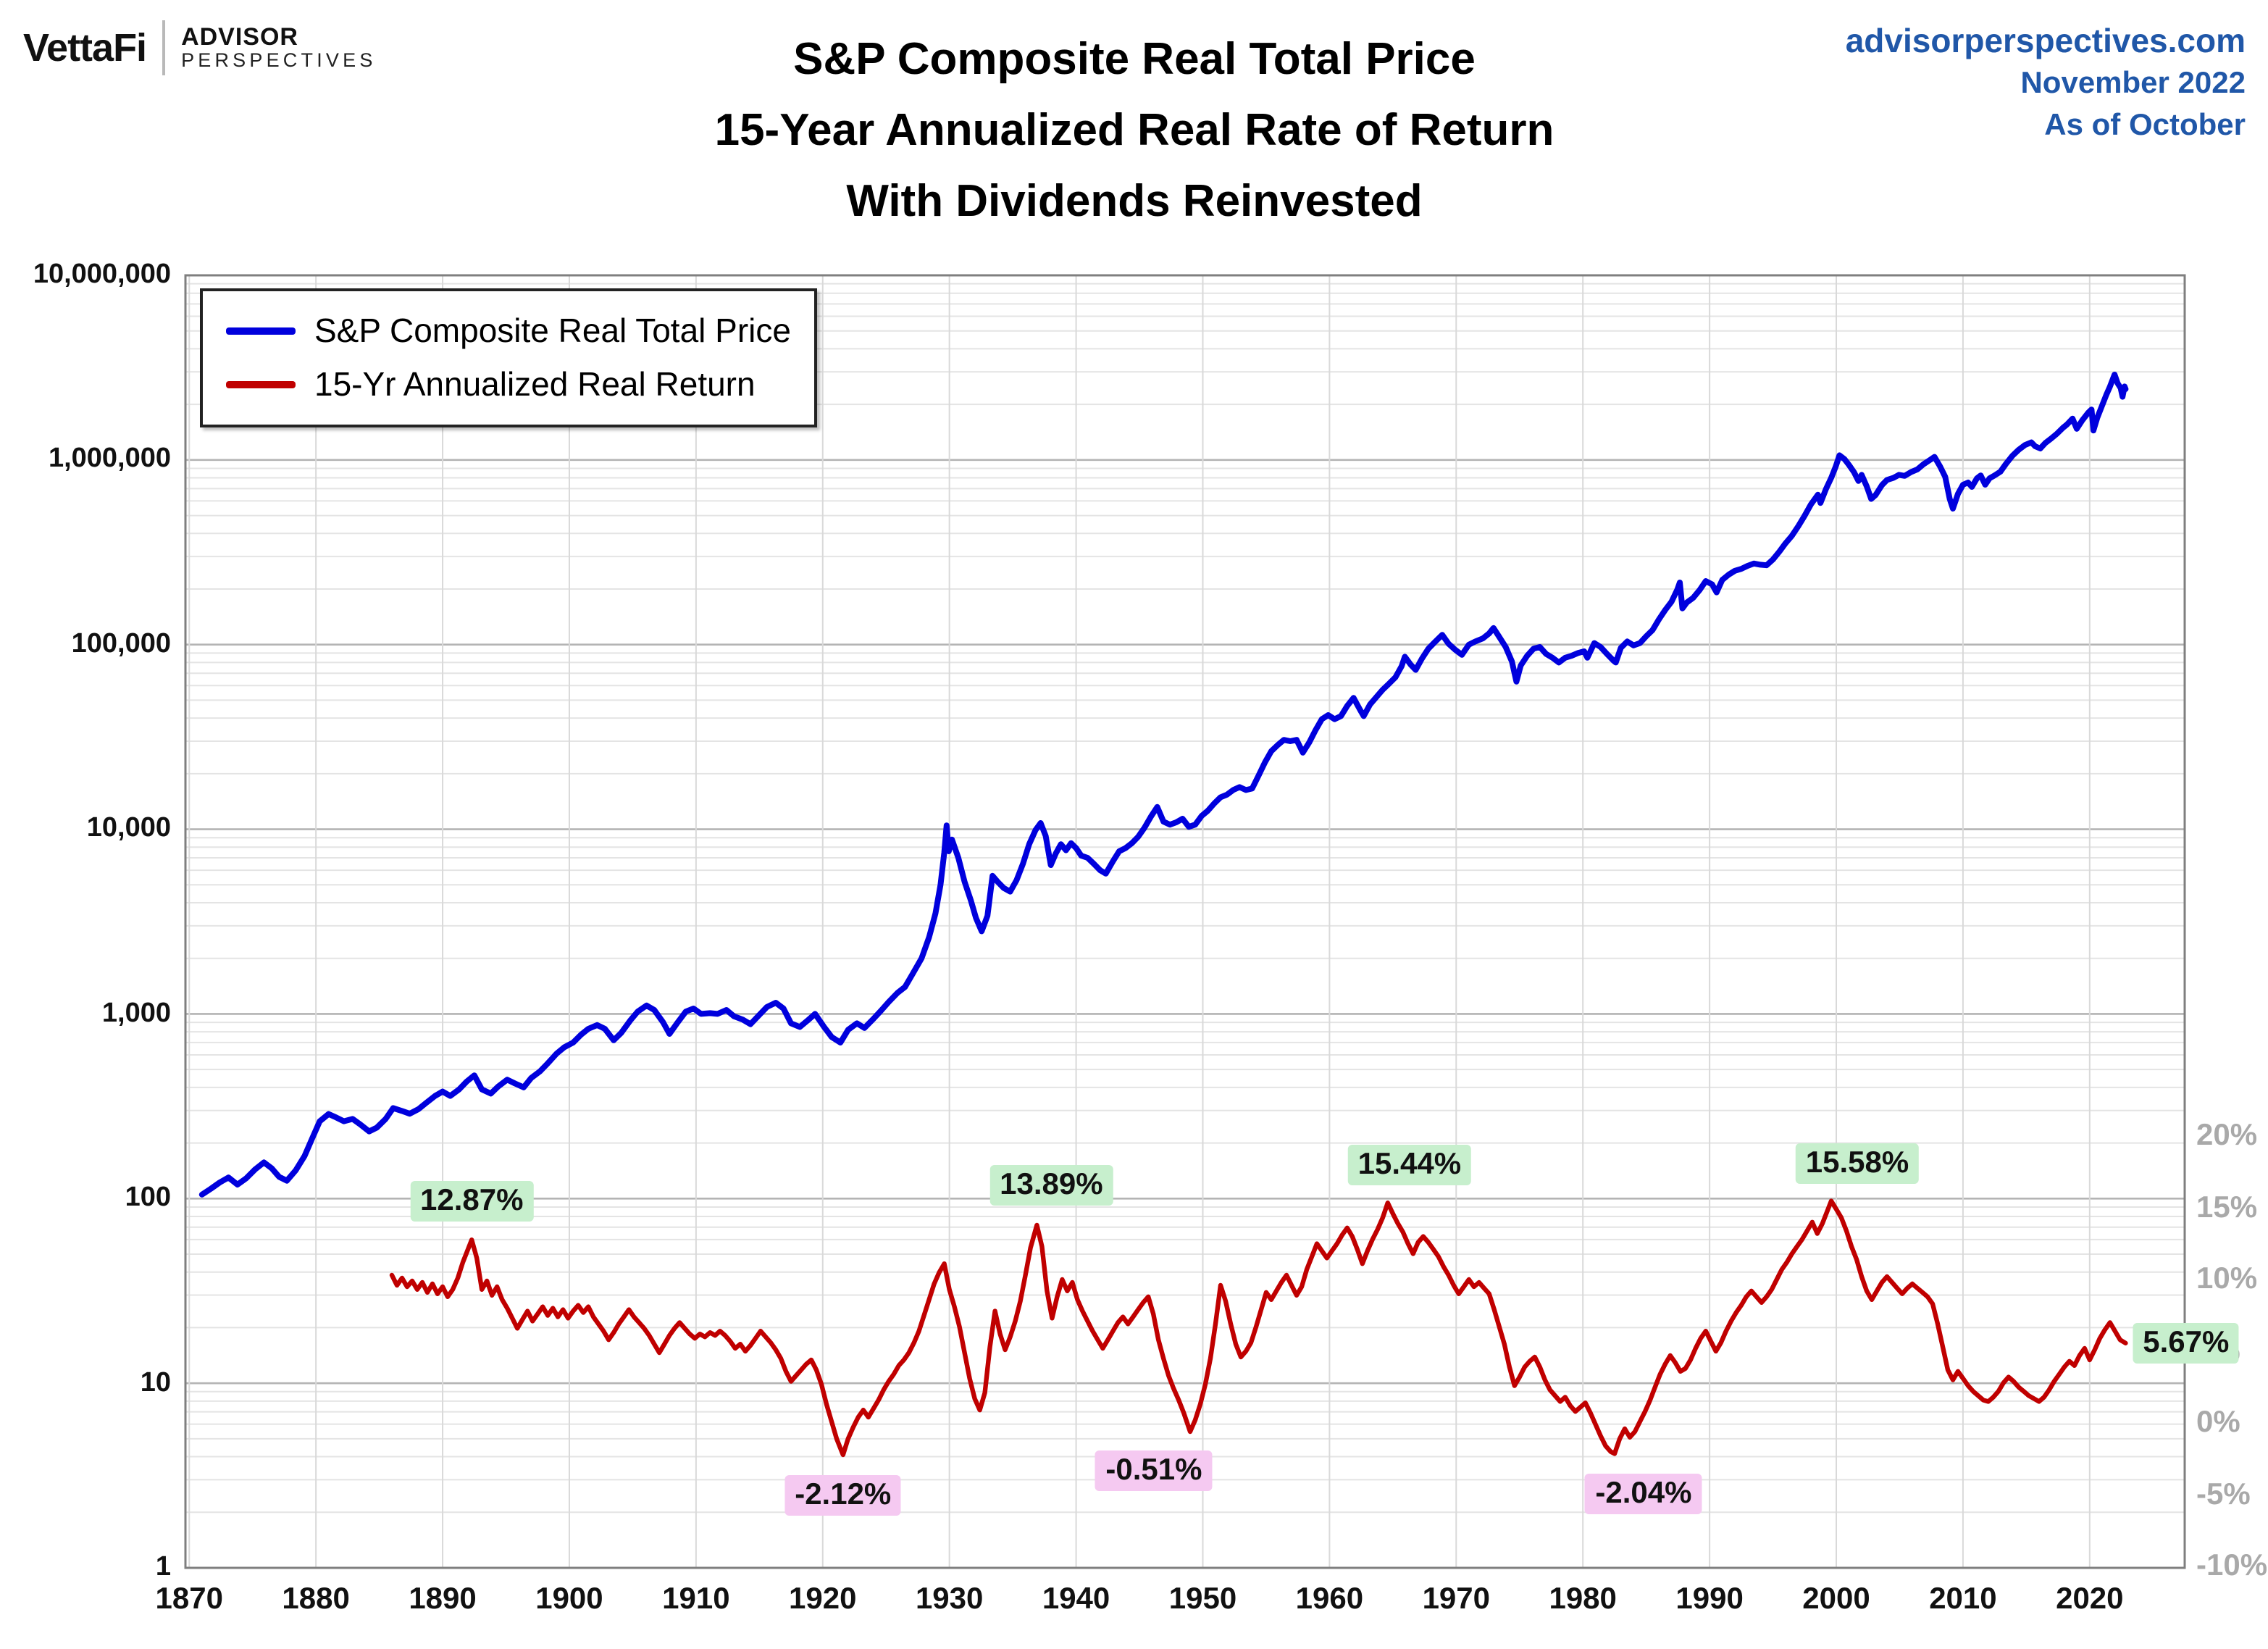 This screenshot has height=1649, width=2268. I want to click on advisor-perspectives-wordmark: ADVISOR PERSPECTIVES, so click(279, 46).